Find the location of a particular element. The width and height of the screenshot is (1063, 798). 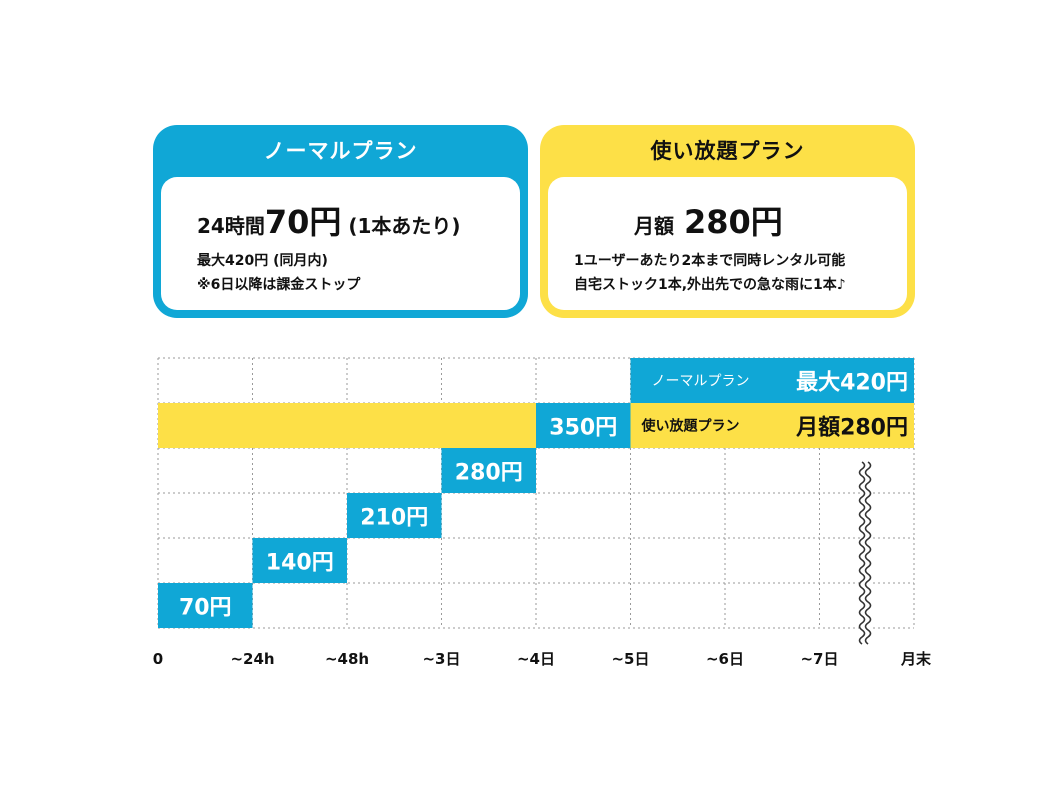

unlimited-price-prefix: 月額 is located at coordinates (654, 226).